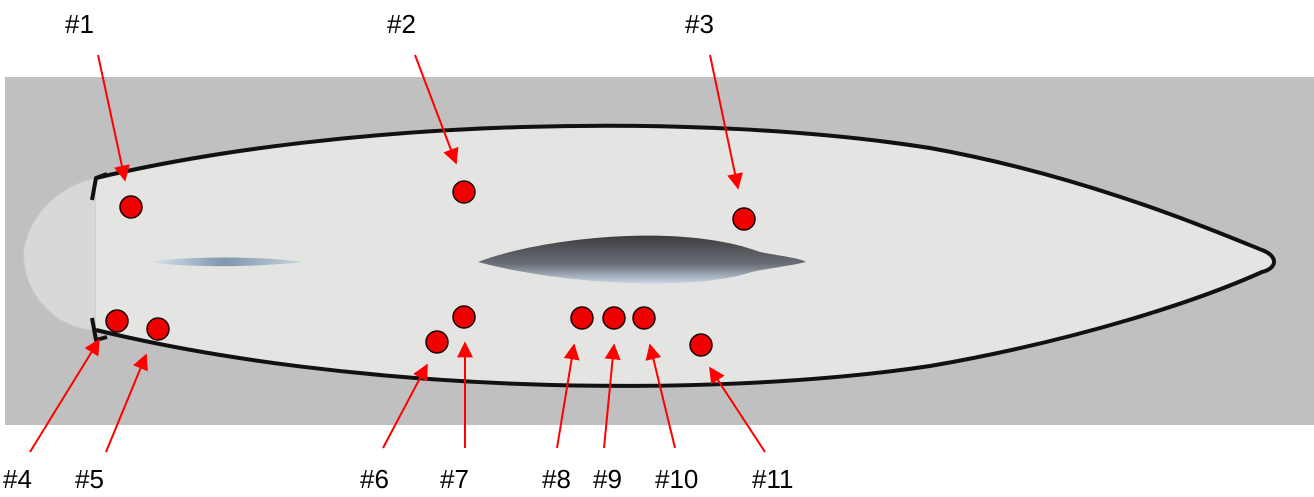  Describe the element at coordinates (676, 479) in the screenshot. I see `label-10: #10` at that location.